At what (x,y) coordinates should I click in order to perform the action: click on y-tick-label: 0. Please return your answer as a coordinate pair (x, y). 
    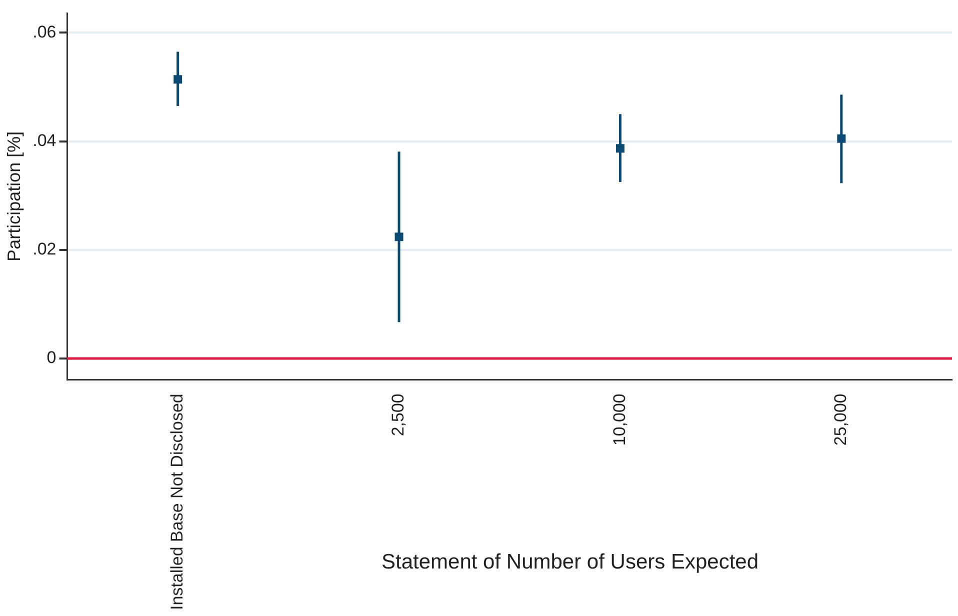
    Looking at the image, I should click on (51, 358).